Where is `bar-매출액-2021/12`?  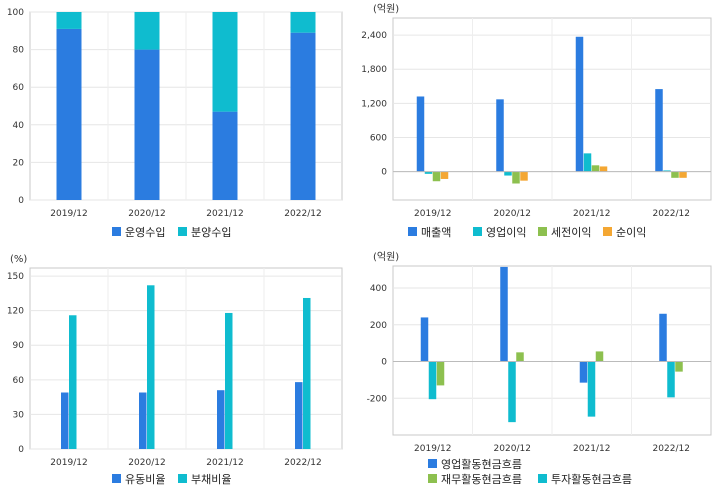
bar-매출액-2021/12 is located at coordinates (579, 104).